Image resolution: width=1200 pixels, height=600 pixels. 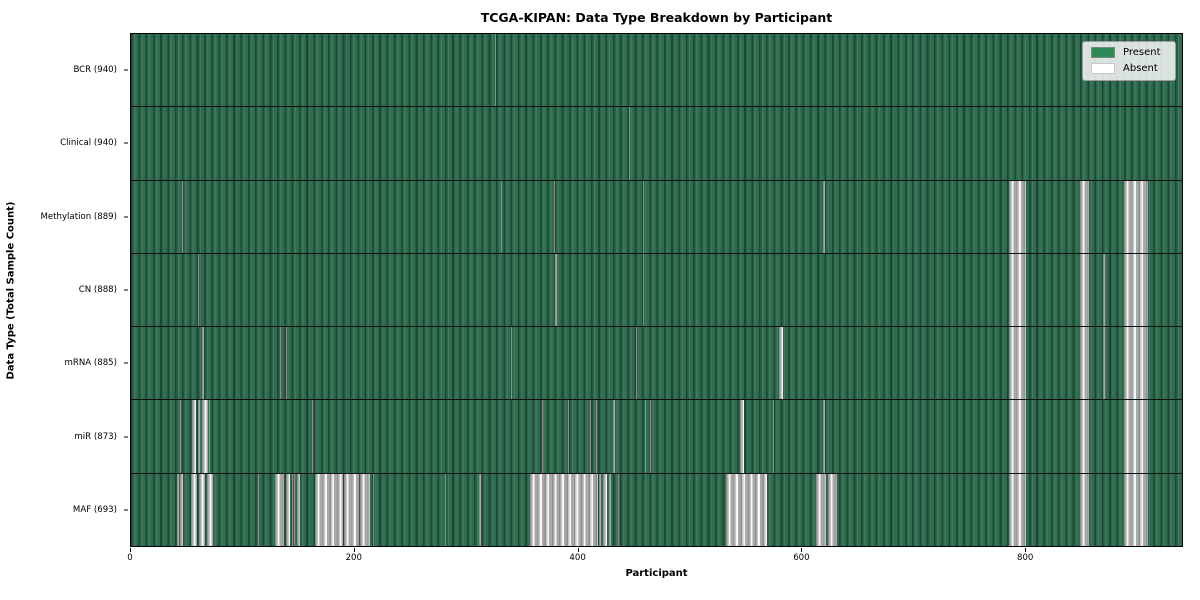 I want to click on x-tick-label: 400, so click(x=577, y=558).